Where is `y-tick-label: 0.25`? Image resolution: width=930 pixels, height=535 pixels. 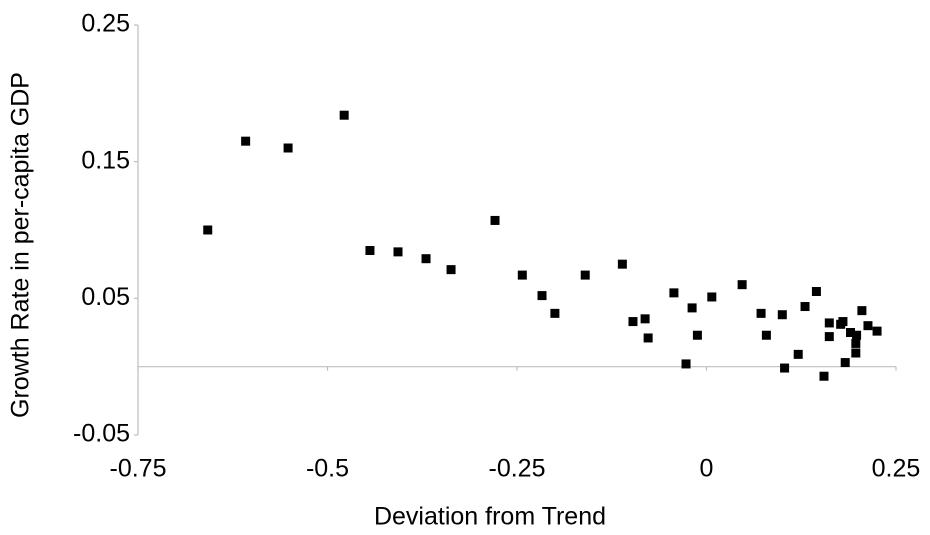
y-tick-label: 0.25 is located at coordinates (105, 24).